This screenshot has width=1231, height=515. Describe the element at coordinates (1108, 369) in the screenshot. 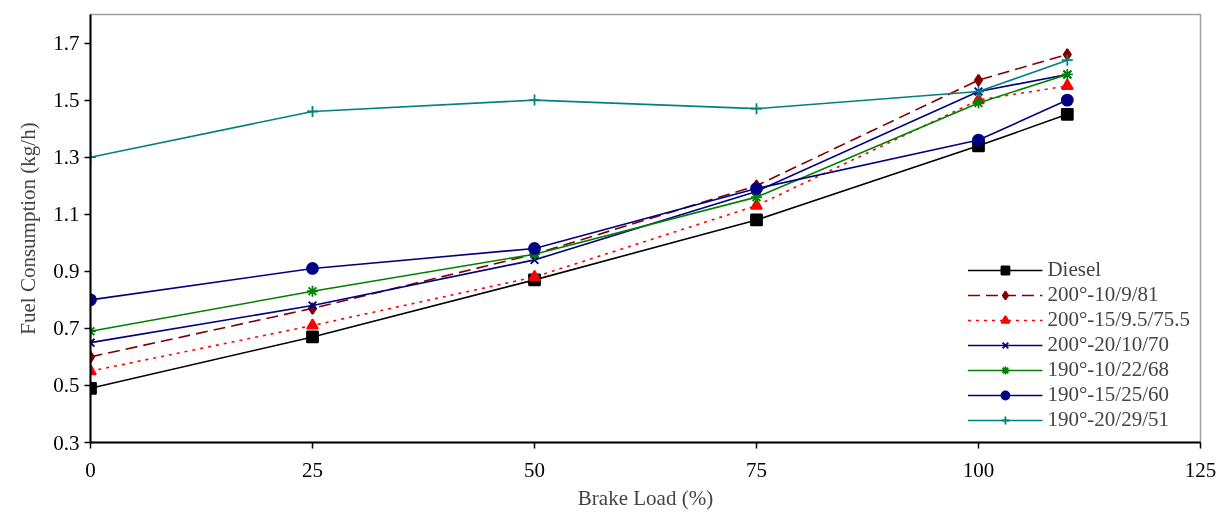

I see `legend-label: 190°-10/22/68` at that location.